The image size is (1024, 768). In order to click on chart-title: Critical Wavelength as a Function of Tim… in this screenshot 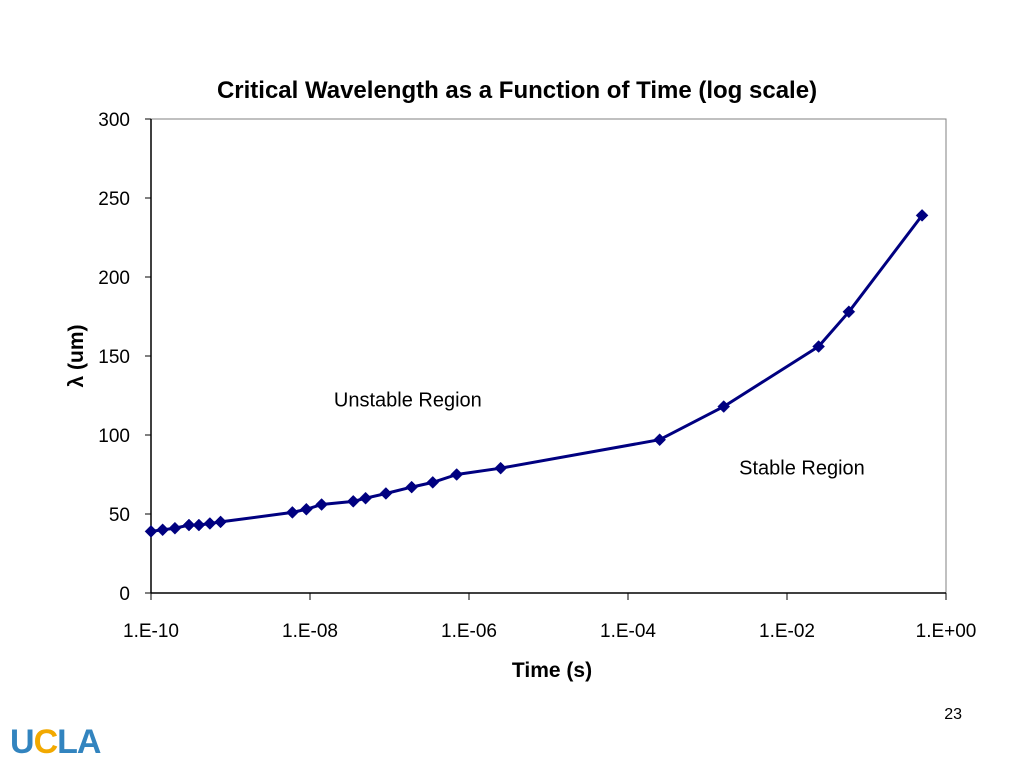, I will do `click(517, 90)`.